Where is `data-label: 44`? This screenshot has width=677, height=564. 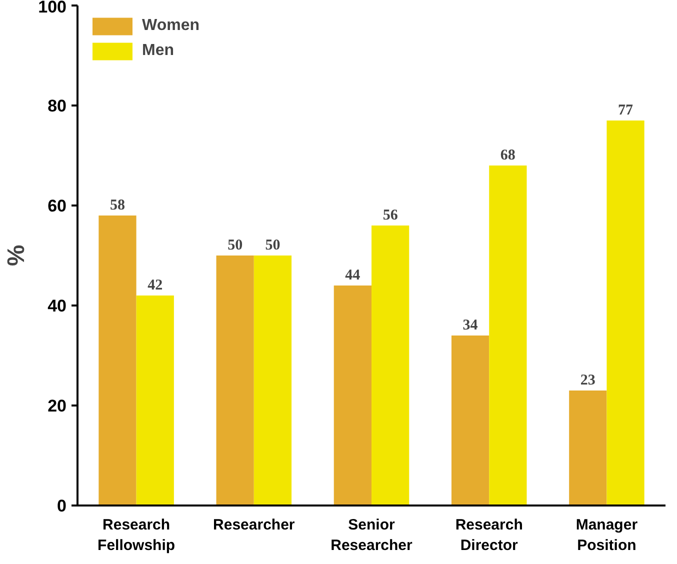
data-label: 44 is located at coordinates (353, 276).